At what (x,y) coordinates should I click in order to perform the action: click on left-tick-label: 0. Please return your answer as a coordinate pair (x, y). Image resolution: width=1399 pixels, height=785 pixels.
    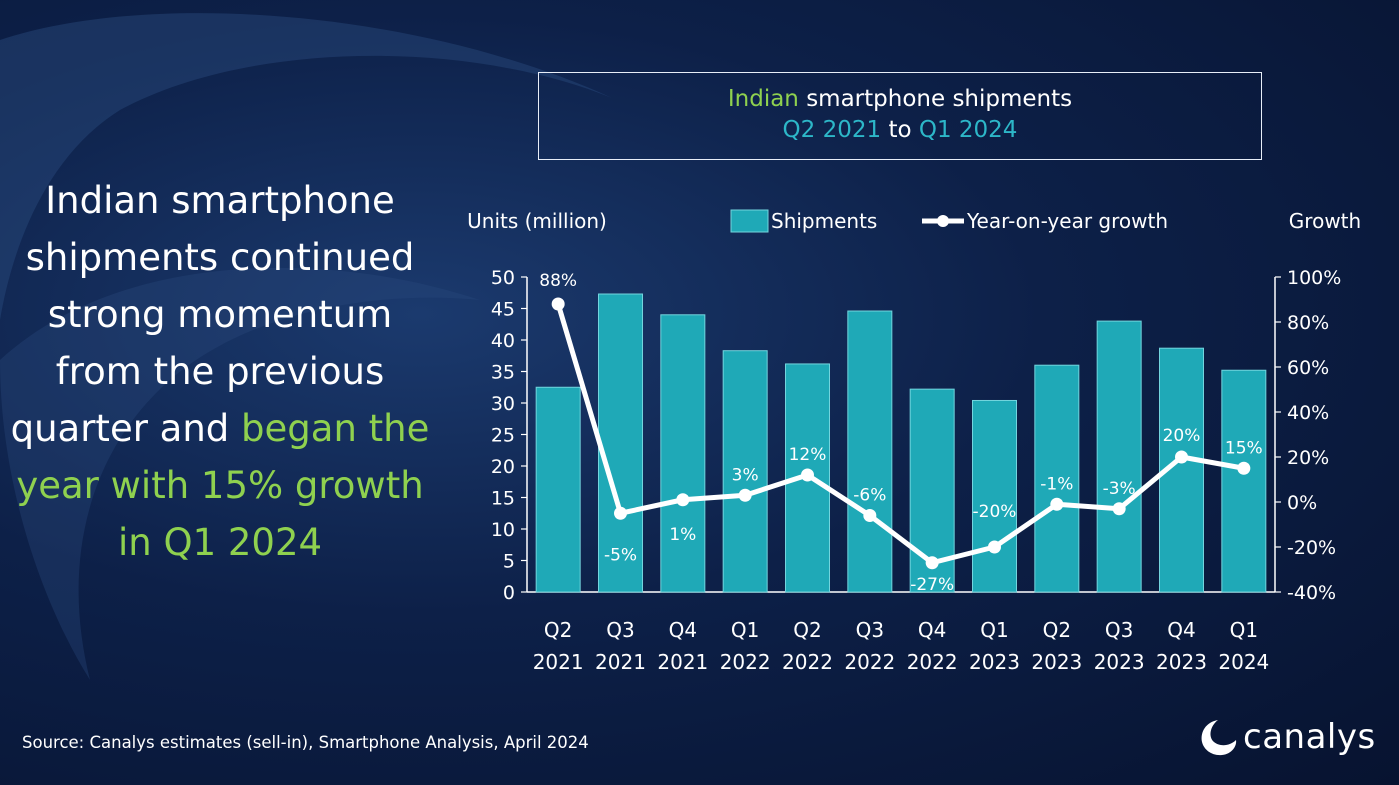
    Looking at the image, I should click on (509, 593).